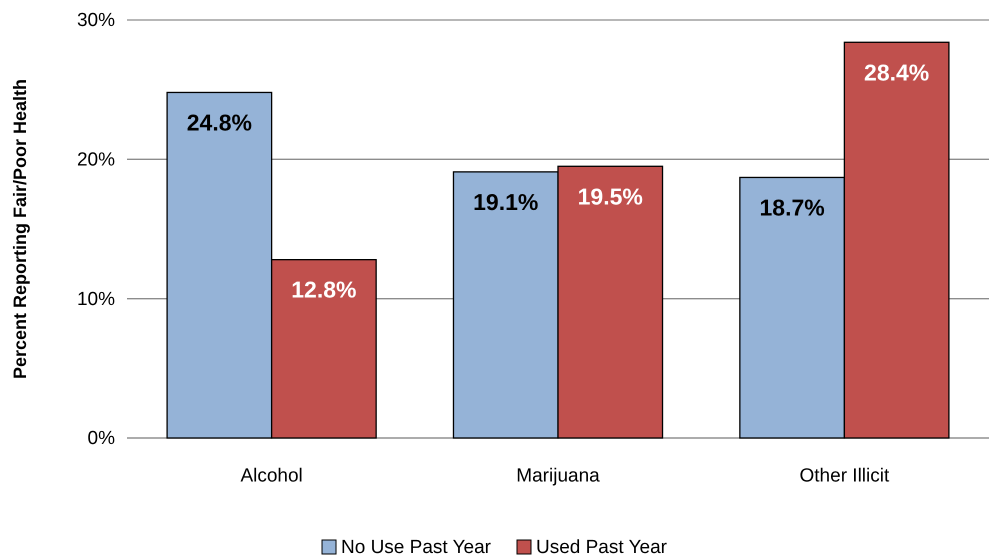 Image resolution: width=989 pixels, height=560 pixels. I want to click on y-tick-label: 20%, so click(96, 159).